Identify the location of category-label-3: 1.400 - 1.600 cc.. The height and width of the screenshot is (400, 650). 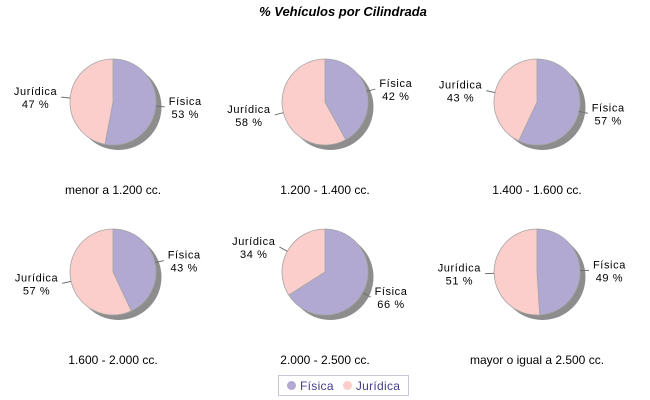
(537, 190).